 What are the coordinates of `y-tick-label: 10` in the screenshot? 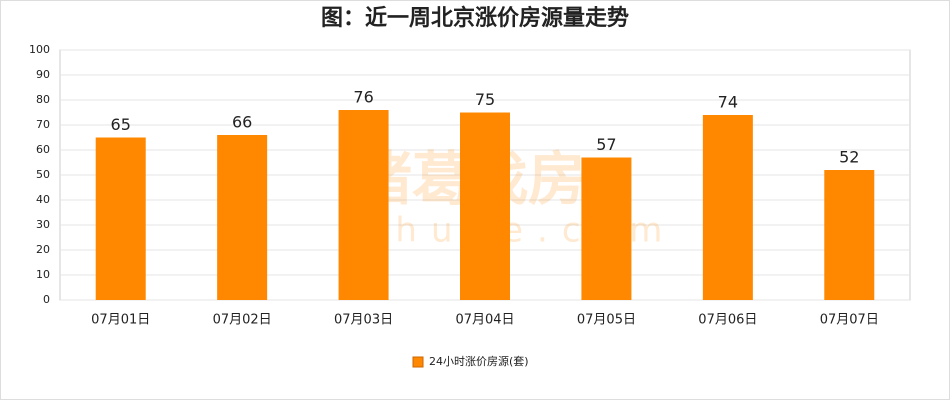 It's located at (43, 274).